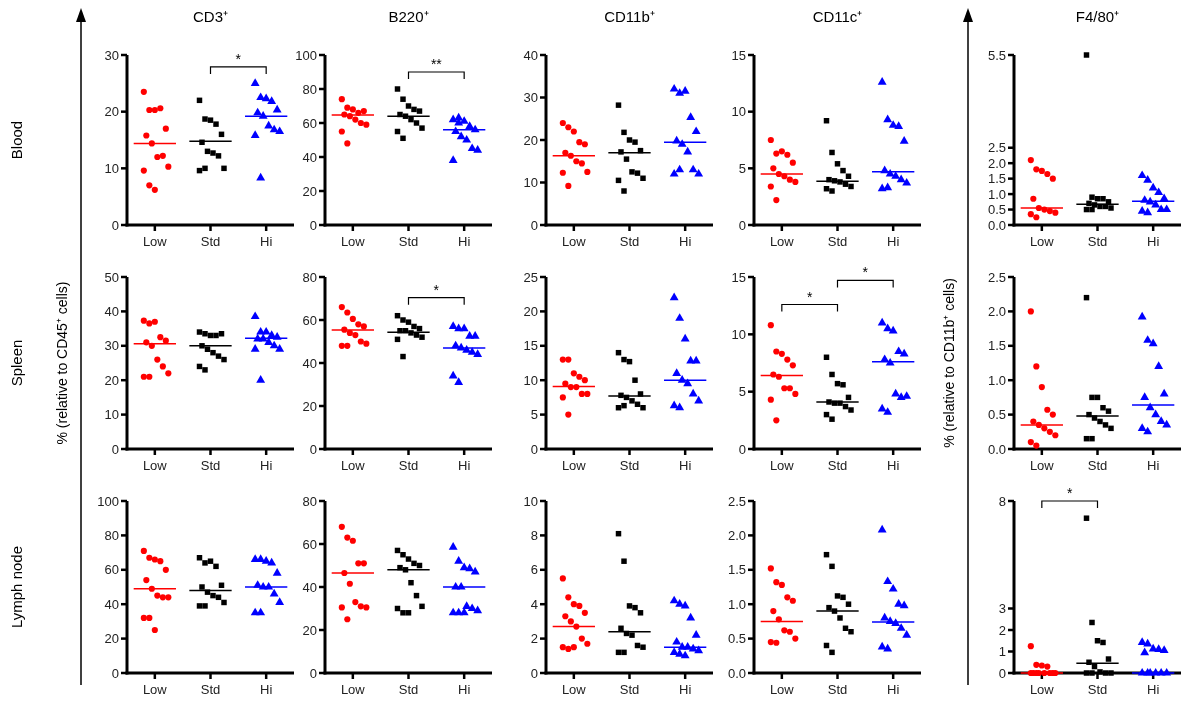 The height and width of the screenshot is (702, 1193). Describe the element at coordinates (534, 570) in the screenshot. I see `y-tick-label: 6` at that location.